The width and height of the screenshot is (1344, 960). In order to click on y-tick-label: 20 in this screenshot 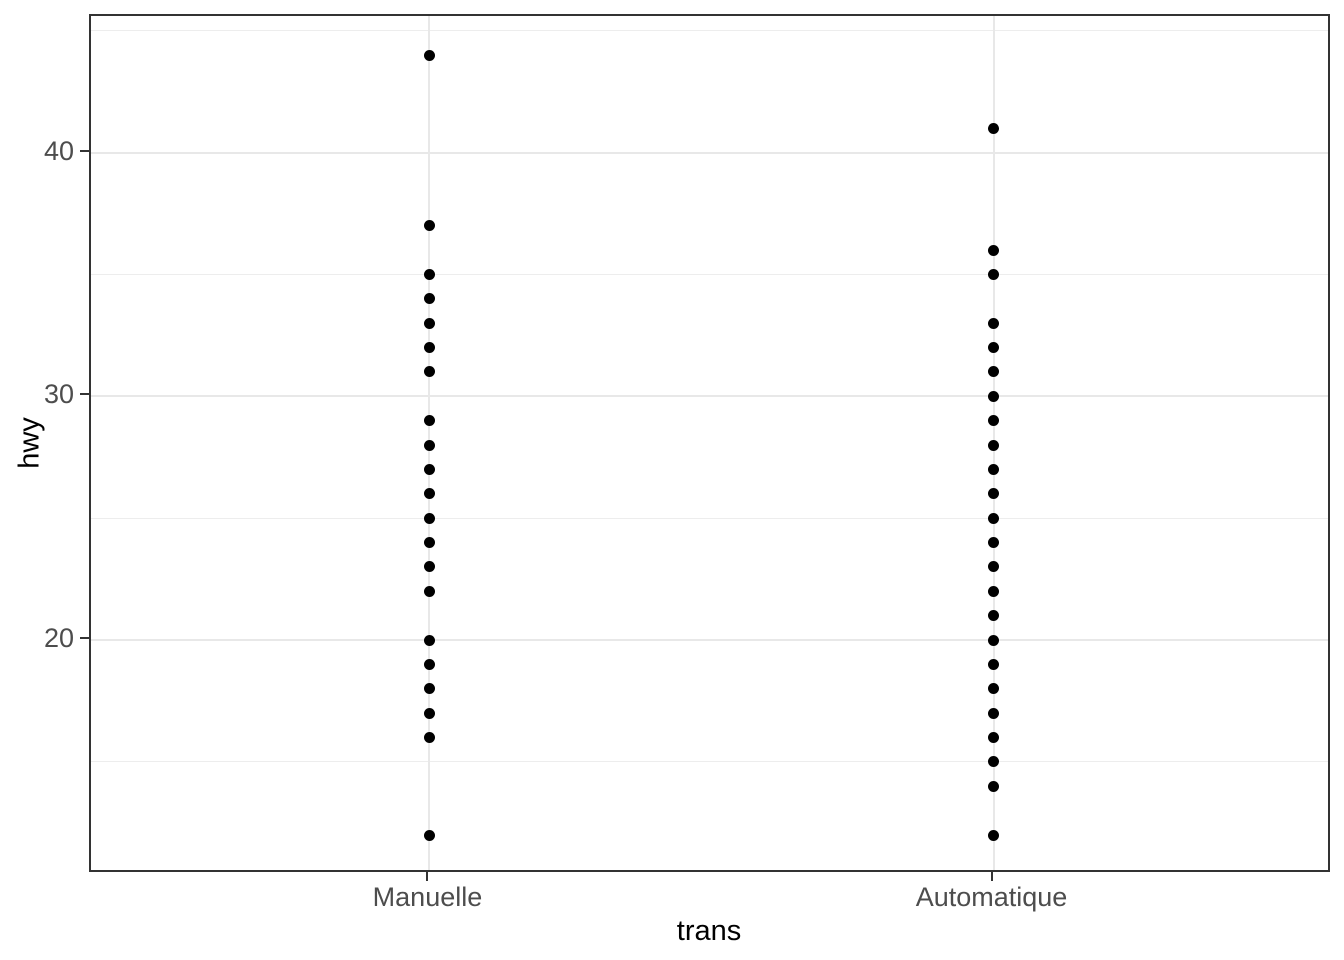, I will do `click(58, 638)`.